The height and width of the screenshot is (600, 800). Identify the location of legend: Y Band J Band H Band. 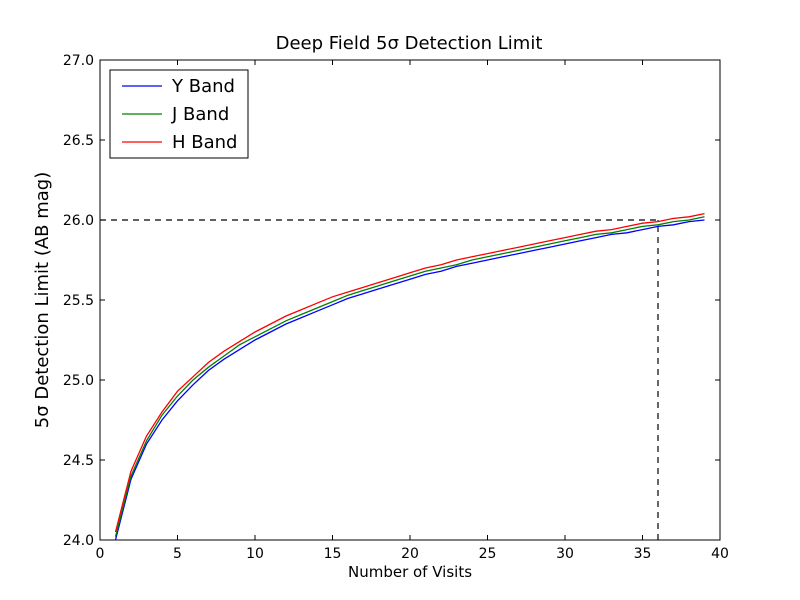
(179, 114).